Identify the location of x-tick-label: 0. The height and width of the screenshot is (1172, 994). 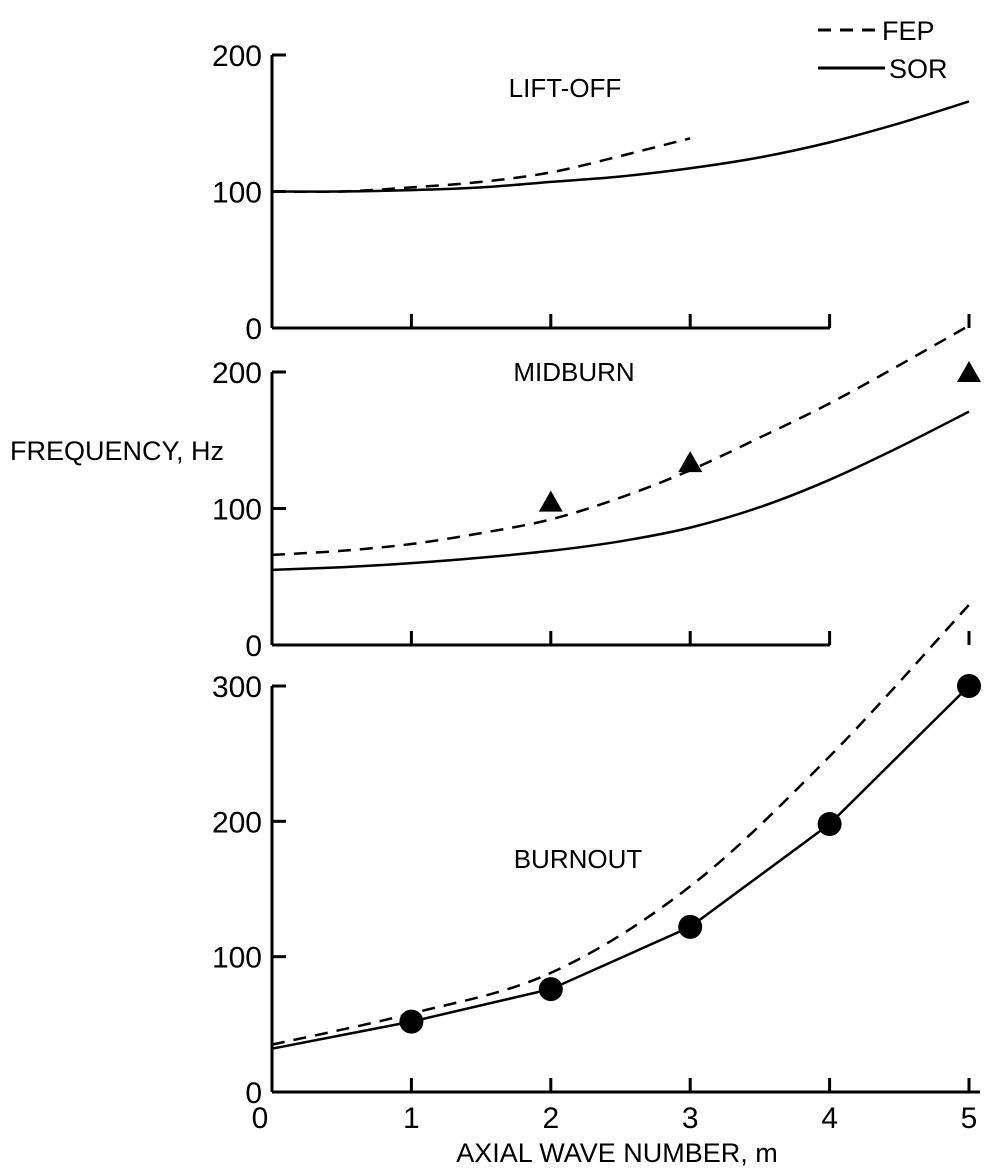
(260, 1118).